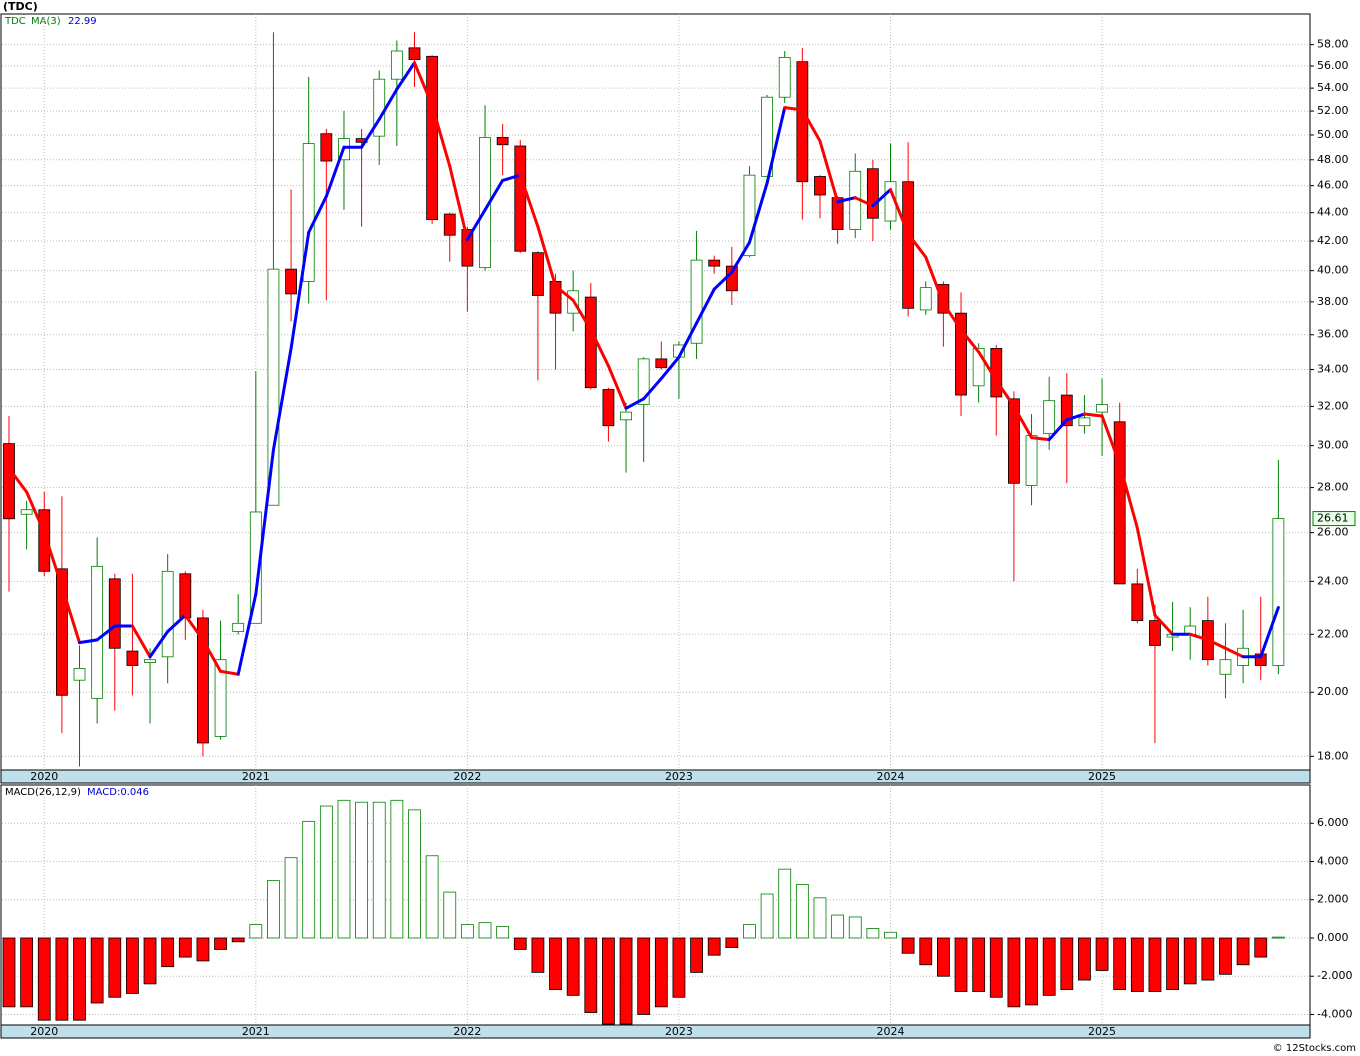 This screenshot has width=1360, height=1056. Describe the element at coordinates (1333, 405) in the screenshot. I see `y-tick-label: 32.00` at that location.